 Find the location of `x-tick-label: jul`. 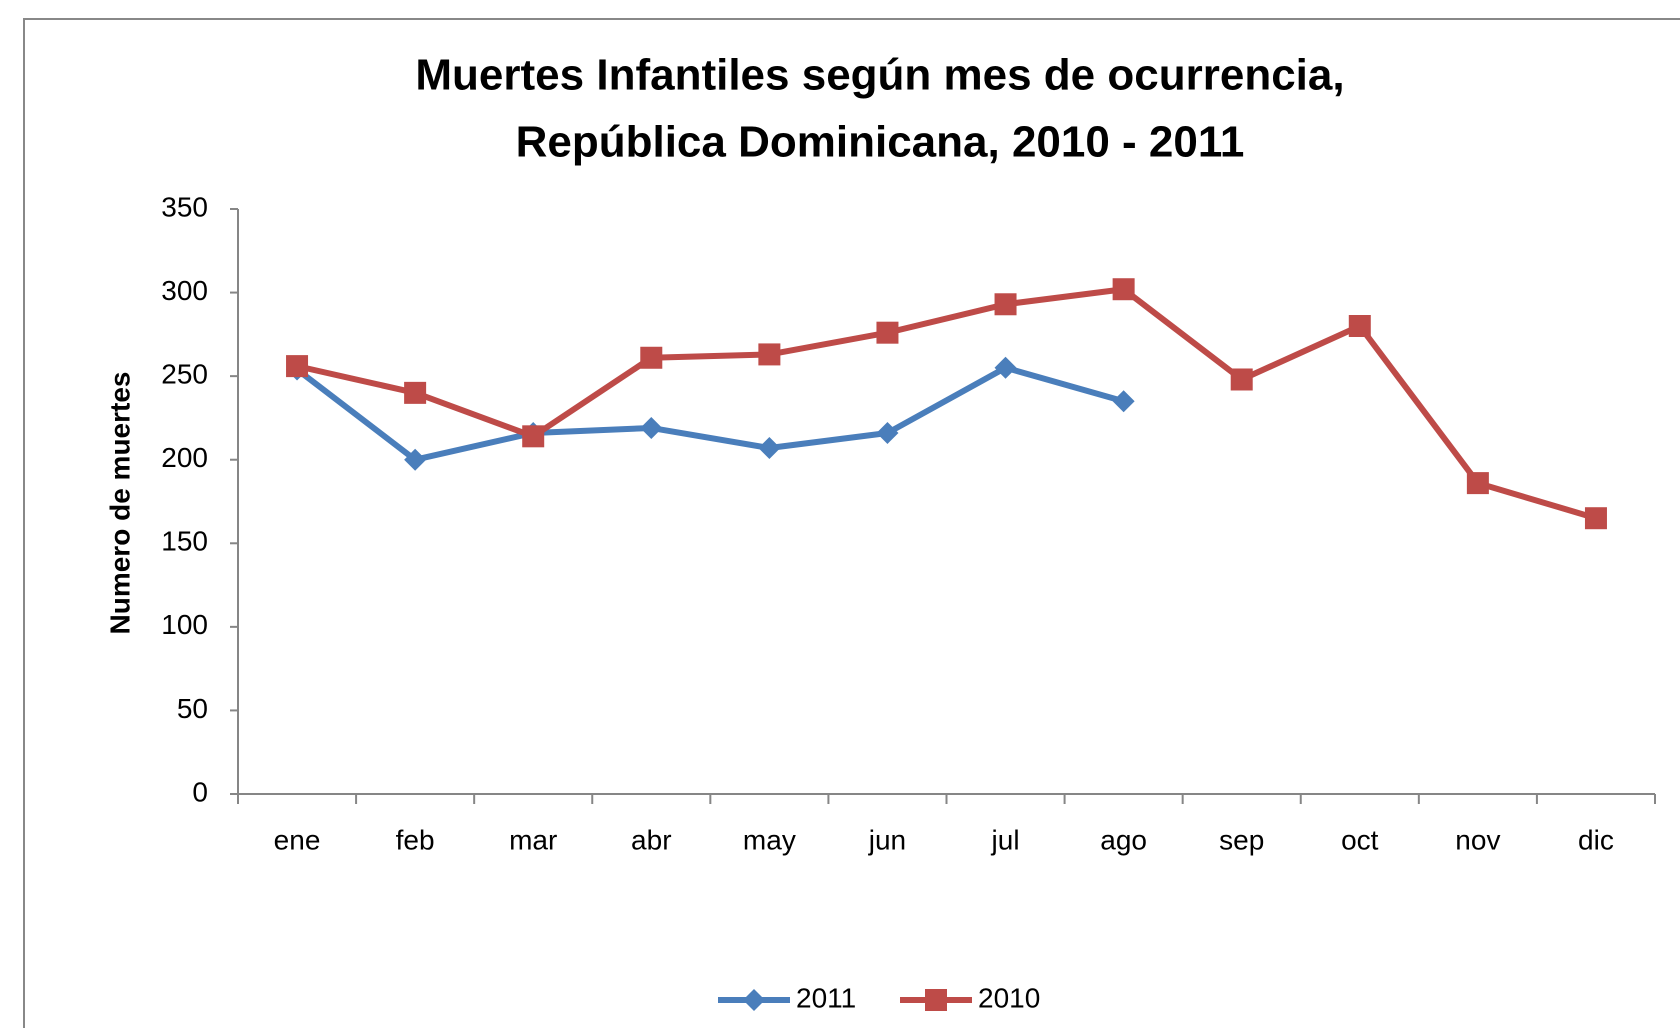

x-tick-label: jul is located at coordinates (1005, 839).